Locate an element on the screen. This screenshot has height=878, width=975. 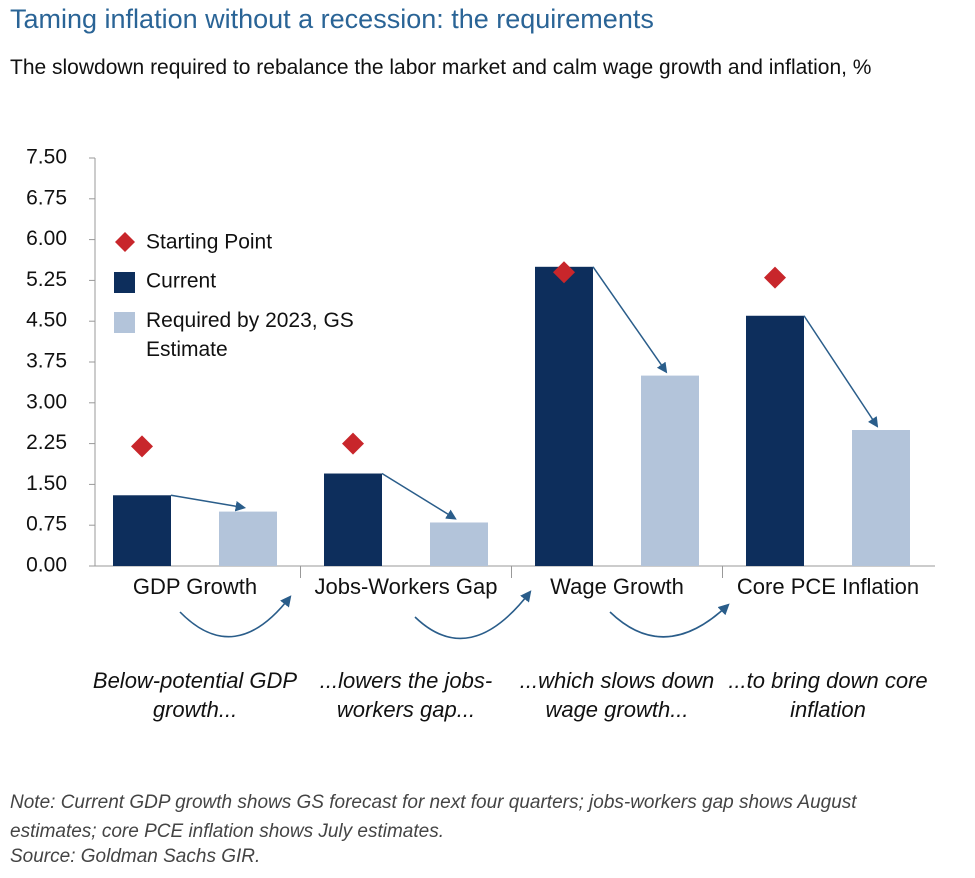
caption: ...to bring down core inflation is located at coordinates (828, 695).